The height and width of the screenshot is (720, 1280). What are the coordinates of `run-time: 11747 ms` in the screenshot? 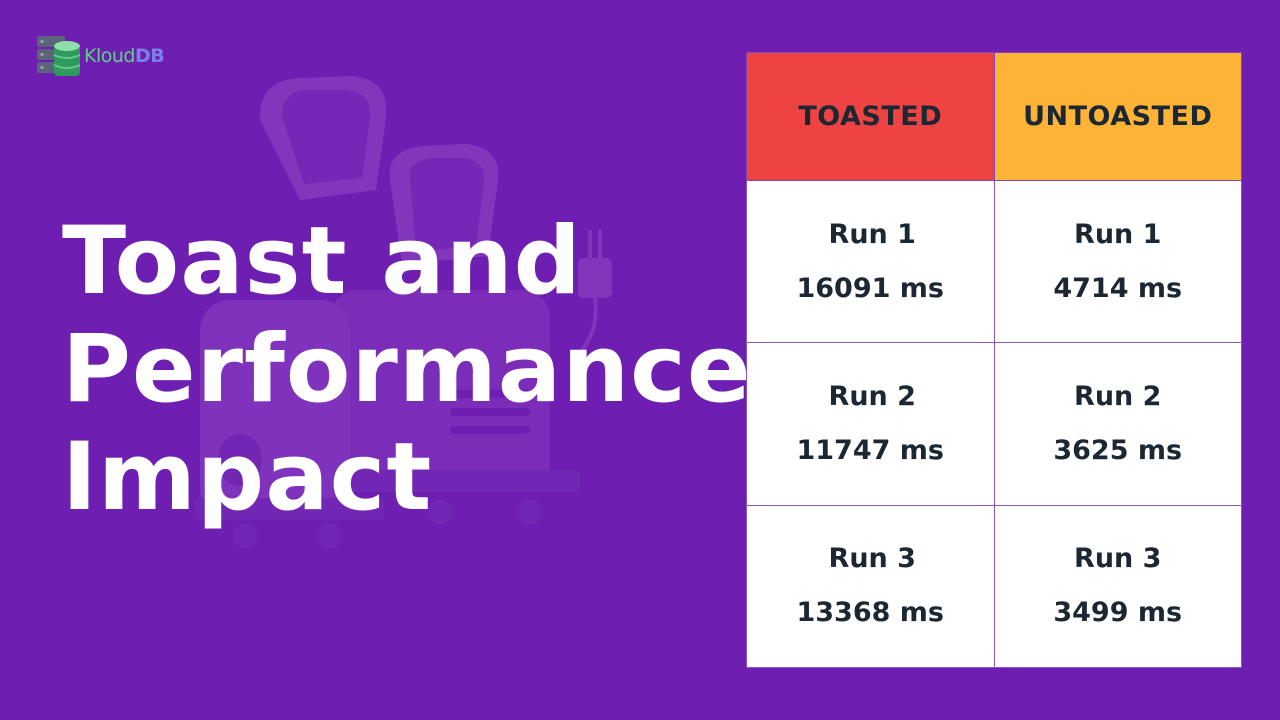 It's located at (870, 450).